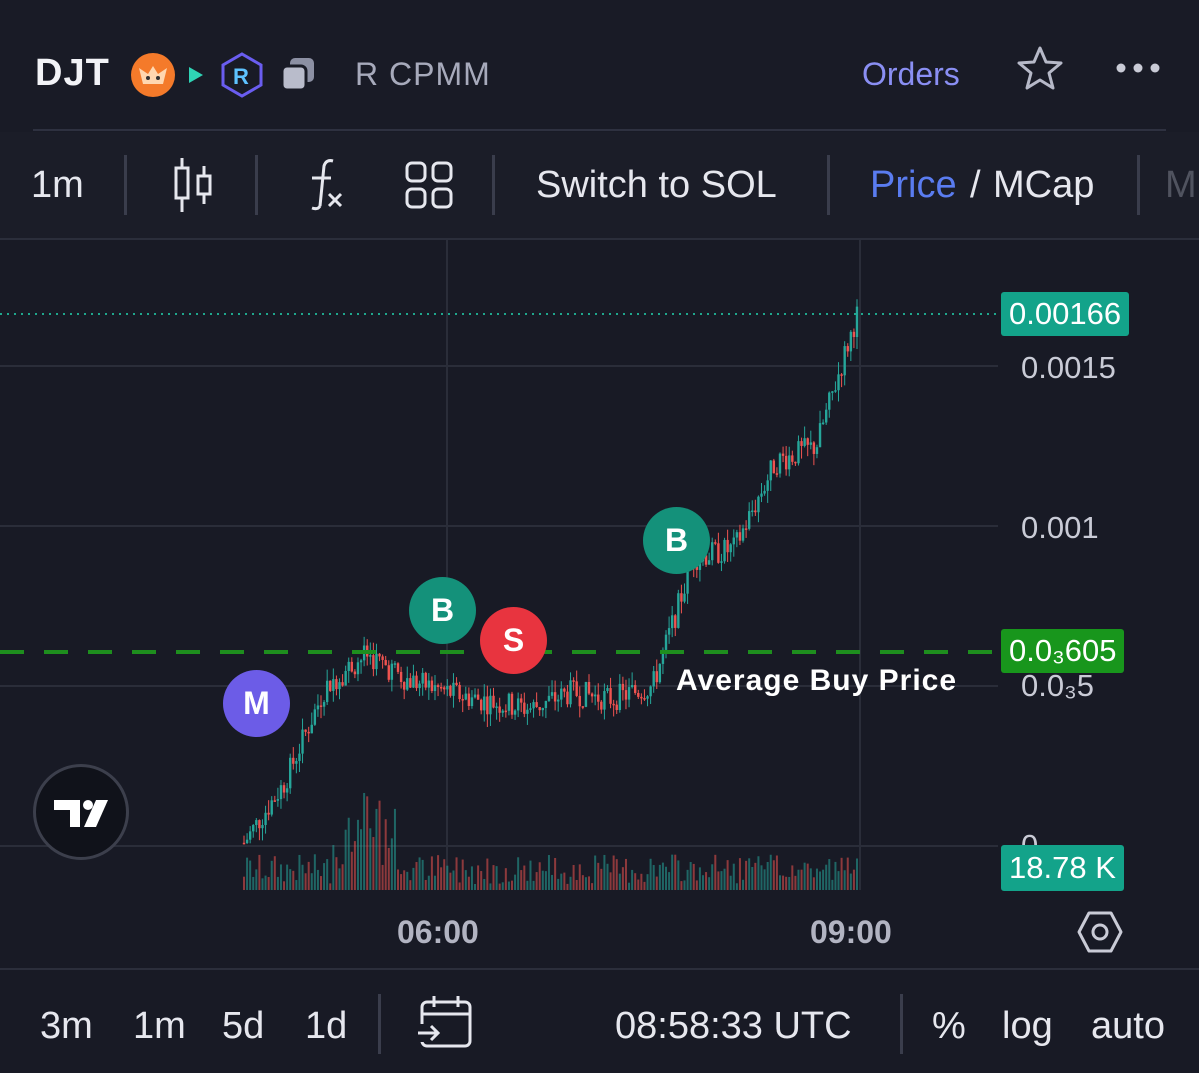 The height and width of the screenshot is (1073, 1199). What do you see at coordinates (194, 185) in the screenshot?
I see `candle-type-icon` at bounding box center [194, 185].